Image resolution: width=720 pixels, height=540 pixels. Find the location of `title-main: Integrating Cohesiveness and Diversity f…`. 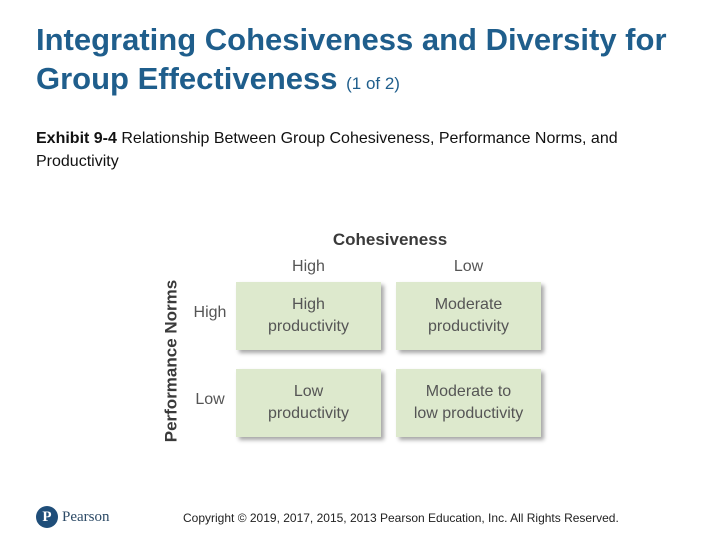

title-main: Integrating Cohesiveness and Diversity f… is located at coordinates (351, 59).